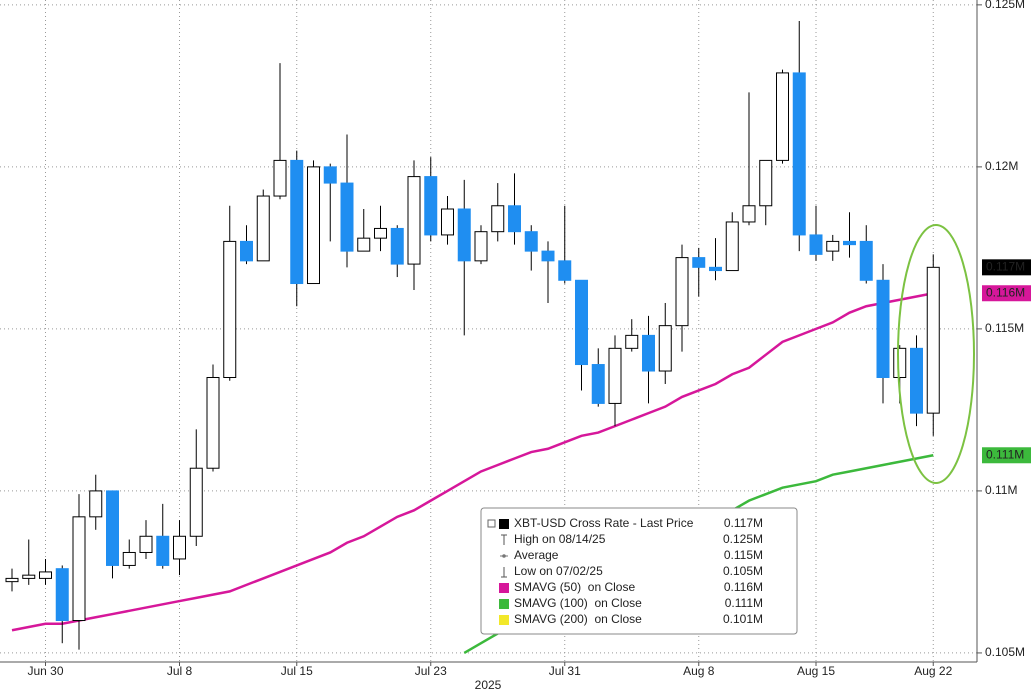  I want to click on x-tick-label: Aug 22, so click(933, 671).